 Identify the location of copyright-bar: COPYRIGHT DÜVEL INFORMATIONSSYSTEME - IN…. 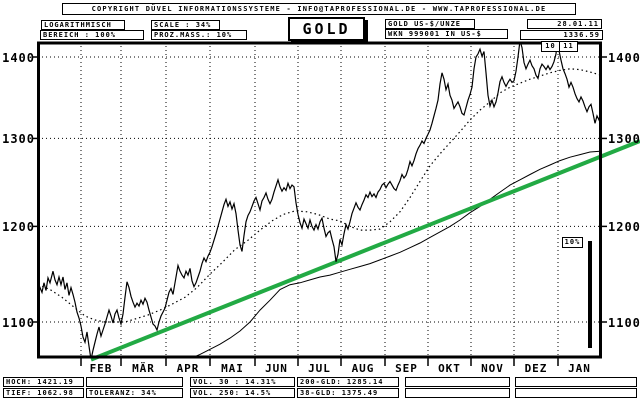
(319, 9).